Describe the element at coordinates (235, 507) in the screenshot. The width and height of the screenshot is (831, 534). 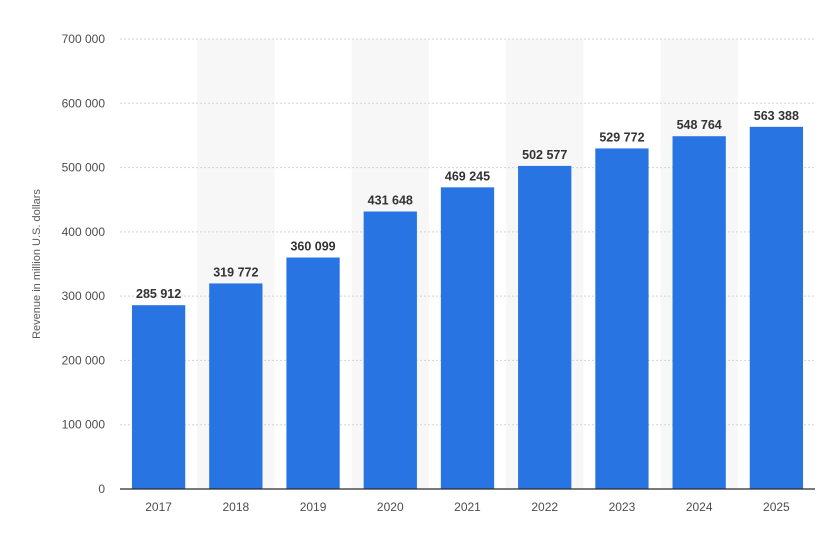
I see `x-tick-label-2018: 2018` at that location.